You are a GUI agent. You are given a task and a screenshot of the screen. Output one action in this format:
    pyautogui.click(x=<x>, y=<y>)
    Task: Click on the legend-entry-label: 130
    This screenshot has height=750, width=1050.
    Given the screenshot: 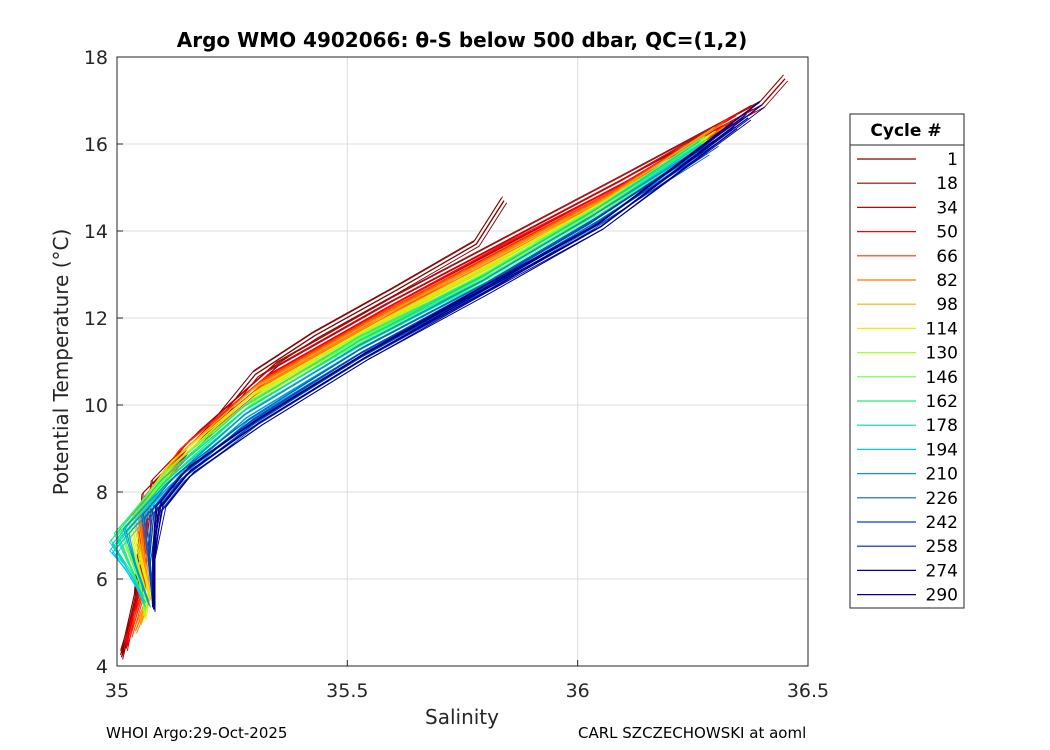 What is the action you would take?
    pyautogui.click(x=942, y=354)
    